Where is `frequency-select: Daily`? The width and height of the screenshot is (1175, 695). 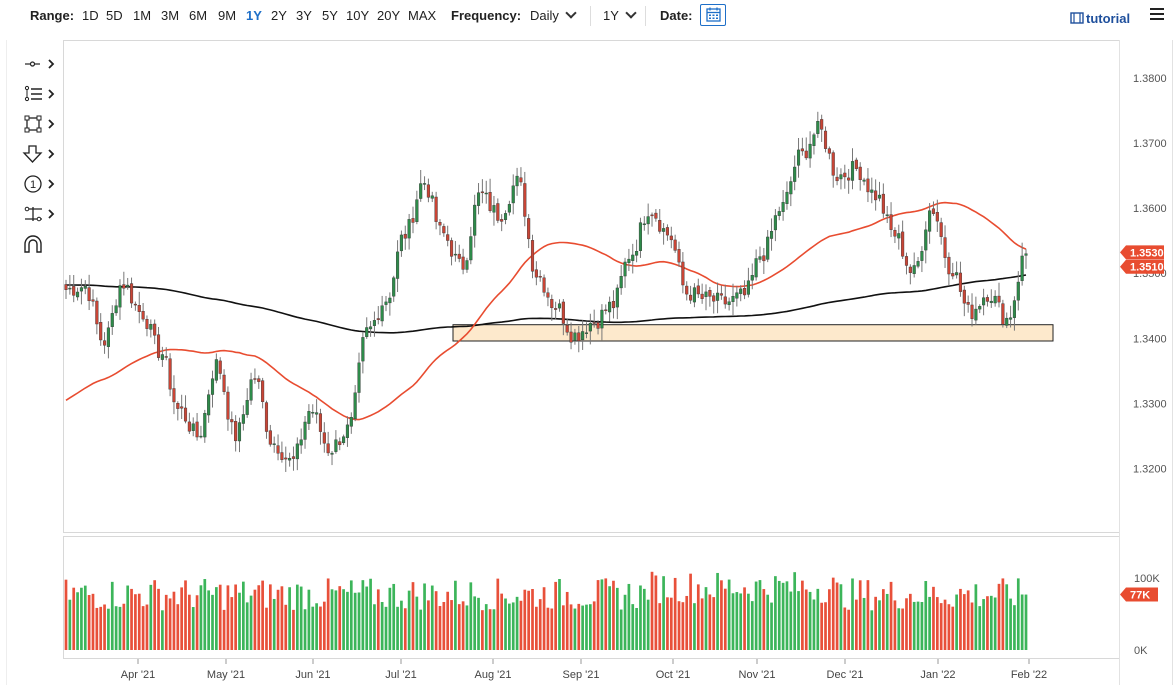
frequency-select: Daily is located at coordinates (553, 15).